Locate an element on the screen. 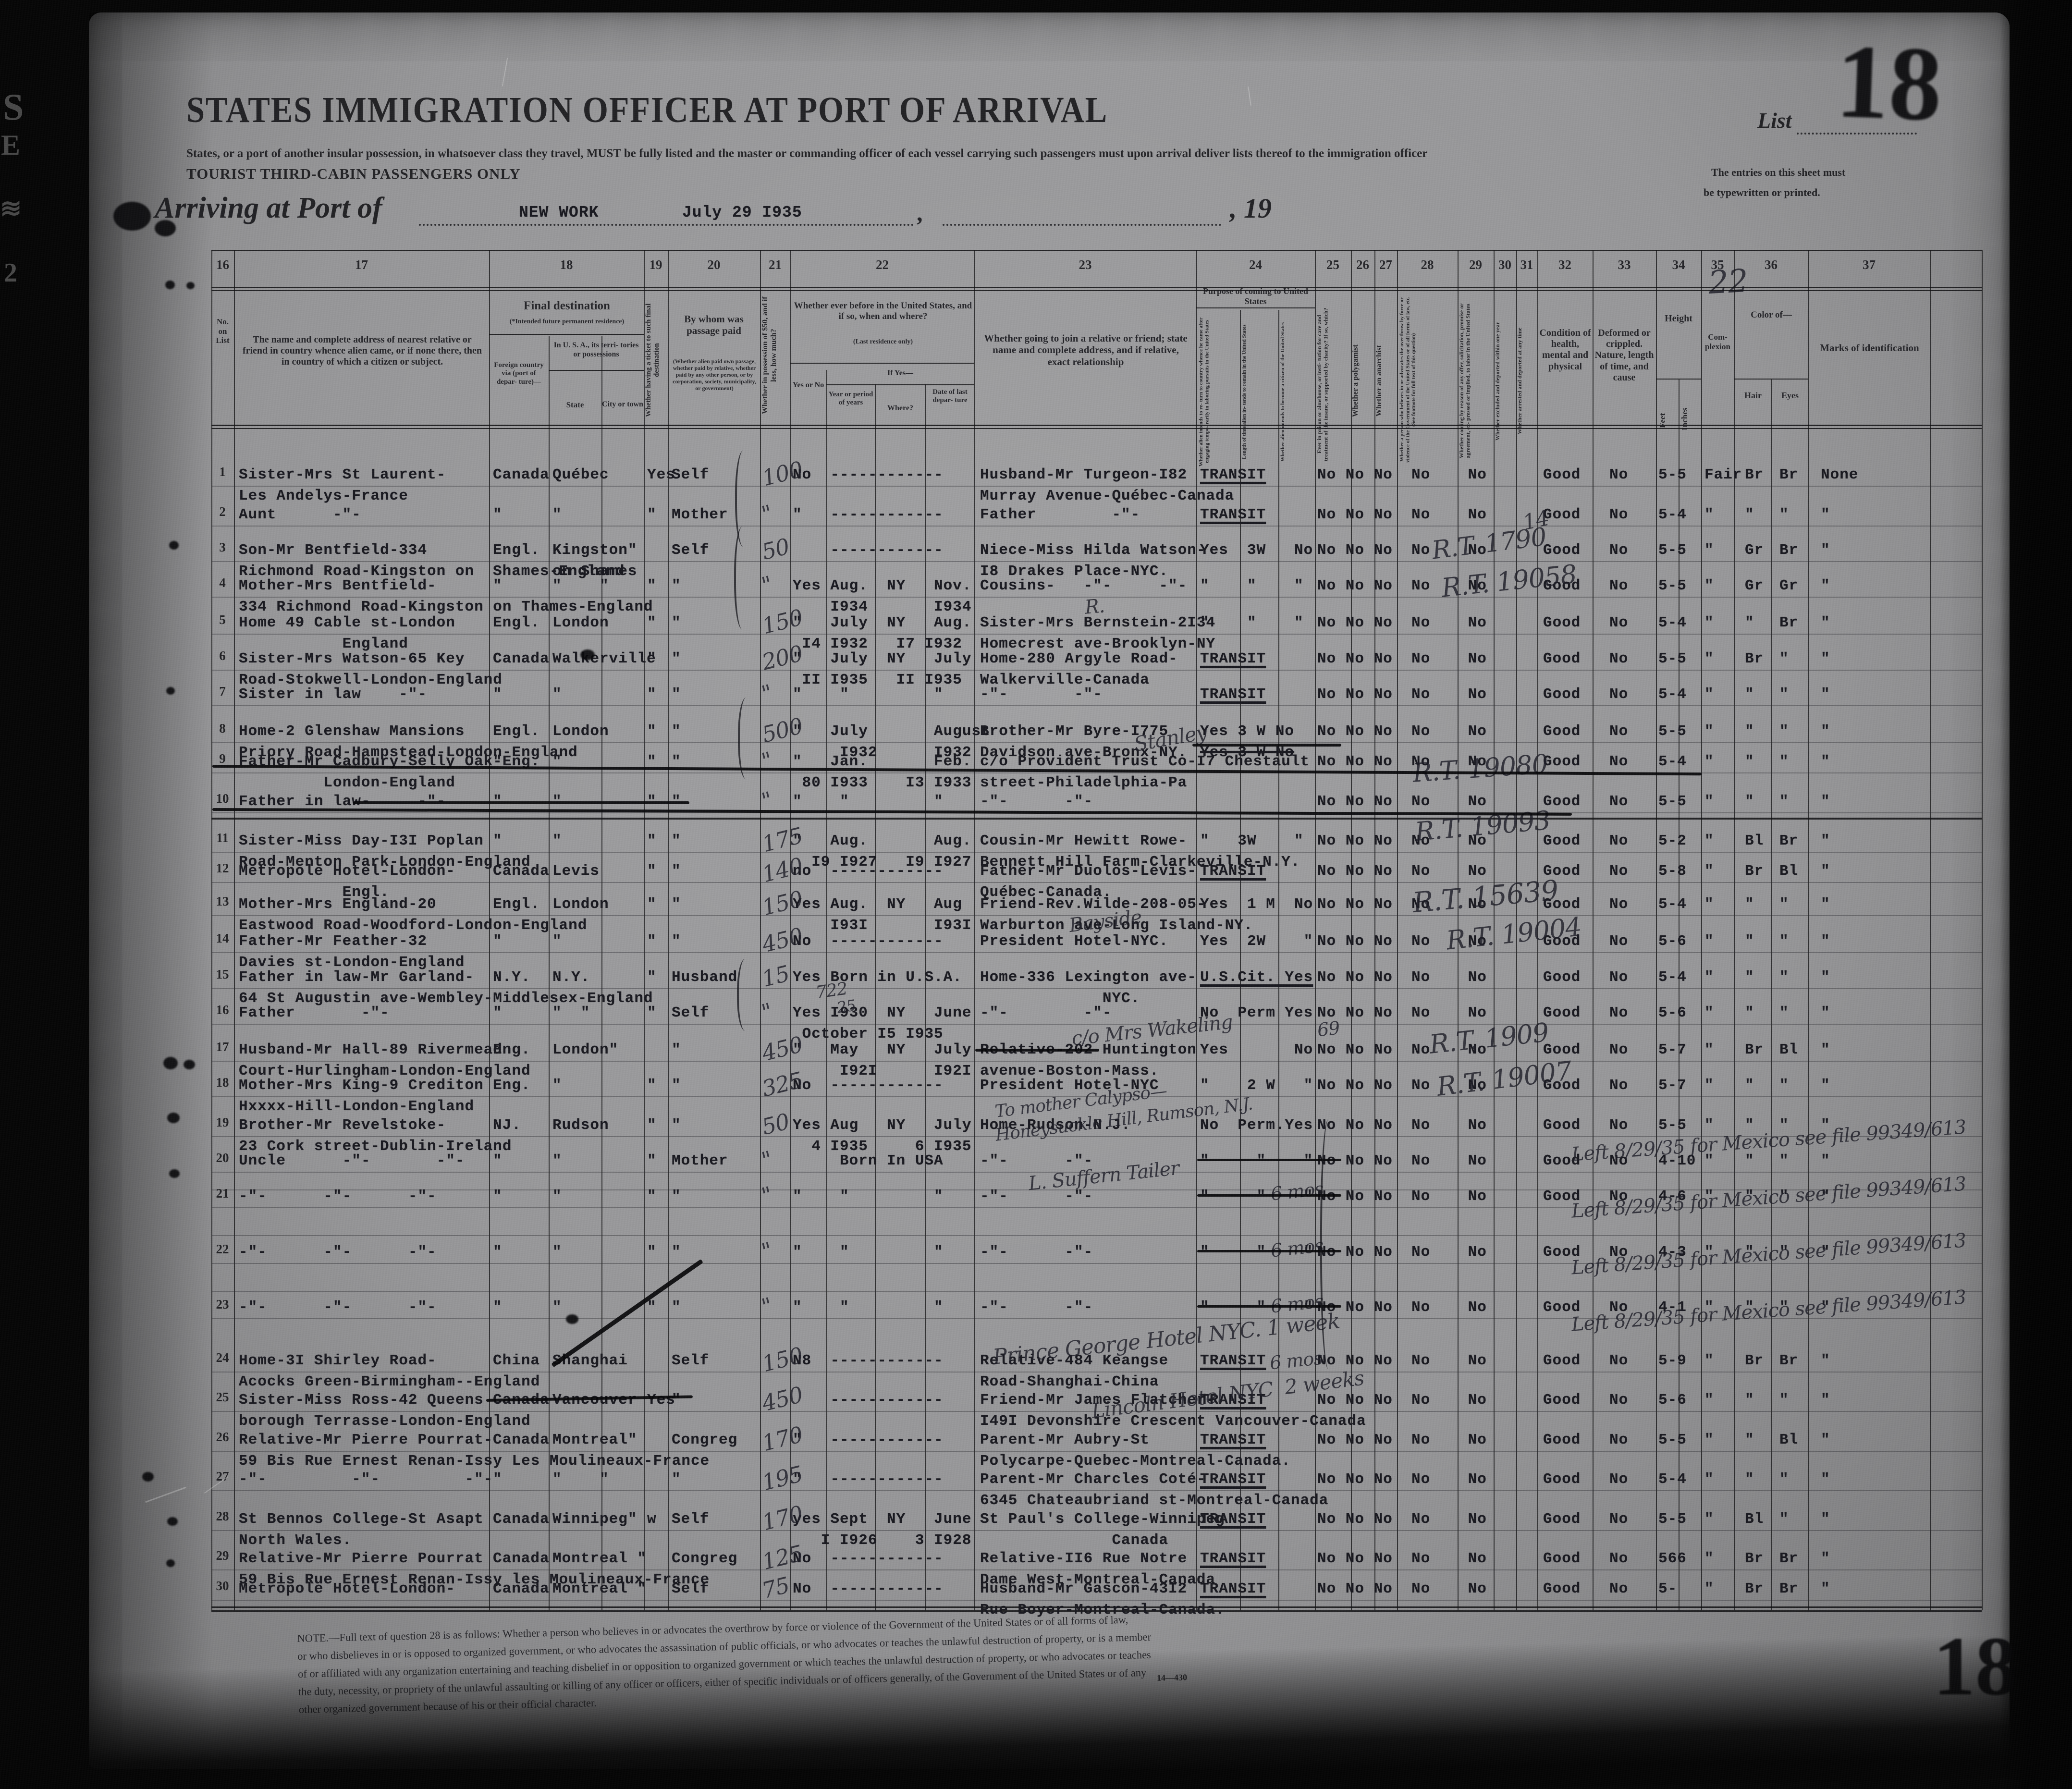  cell-purpose: Yes 3 W No is located at coordinates (1247, 731).